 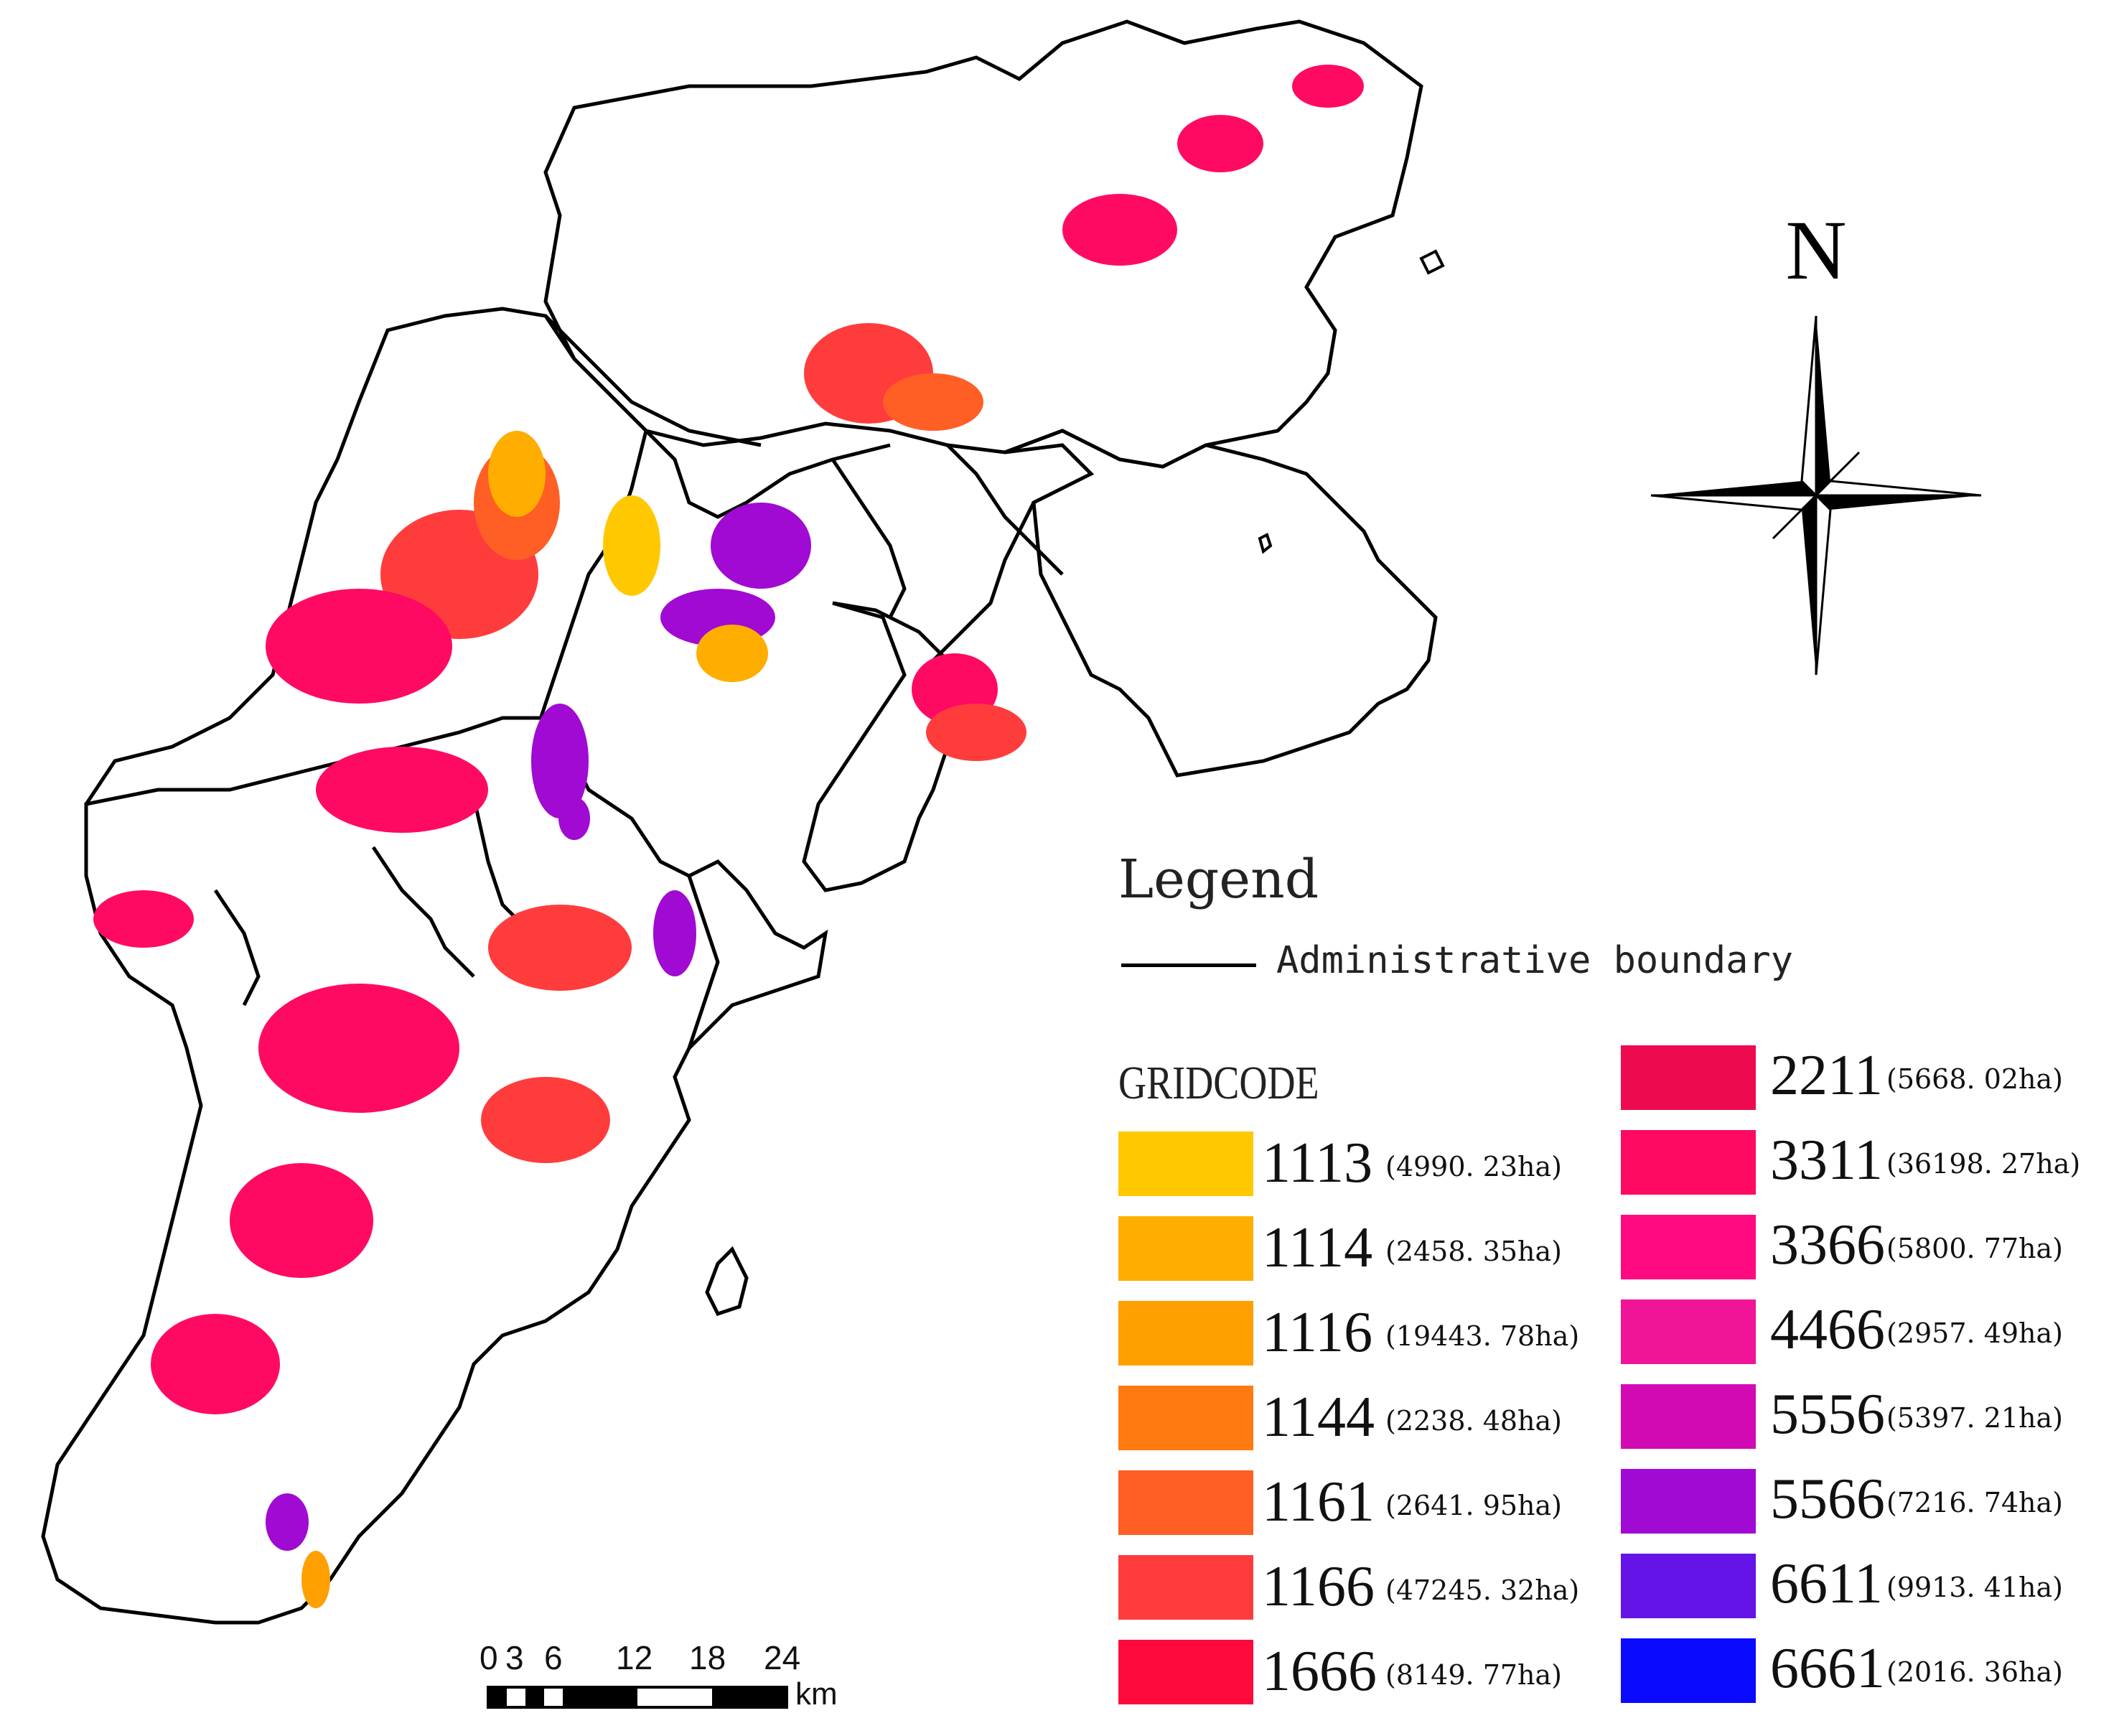 I want to click on legend-code: 1166, so click(x=1318, y=1586).